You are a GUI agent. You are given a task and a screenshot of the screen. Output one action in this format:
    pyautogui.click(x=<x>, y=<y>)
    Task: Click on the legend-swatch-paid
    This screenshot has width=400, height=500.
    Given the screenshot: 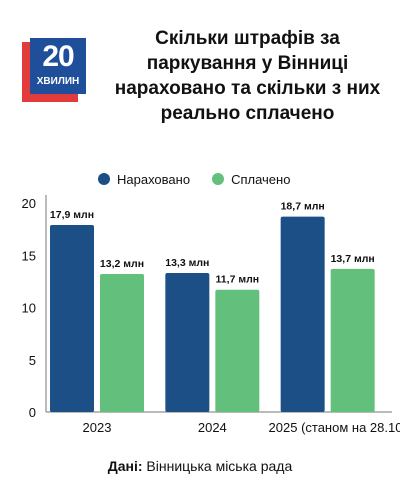 What is the action you would take?
    pyautogui.click(x=218, y=179)
    